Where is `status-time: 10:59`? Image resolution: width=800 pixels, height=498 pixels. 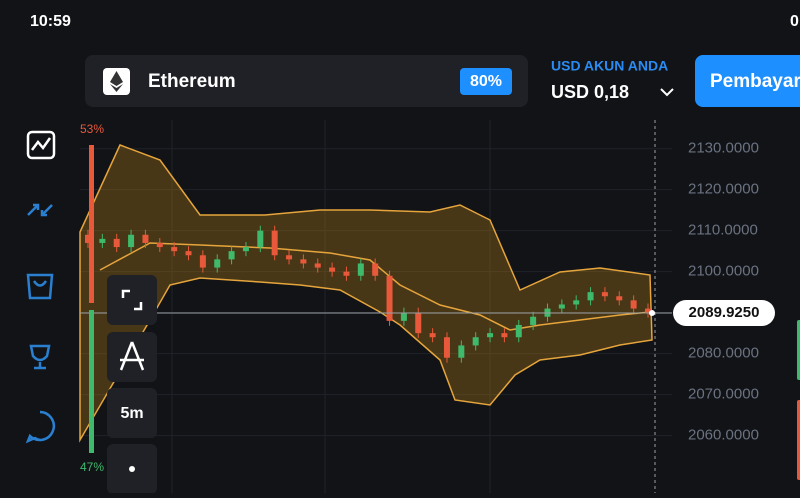 status-time: 10:59 is located at coordinates (50, 21).